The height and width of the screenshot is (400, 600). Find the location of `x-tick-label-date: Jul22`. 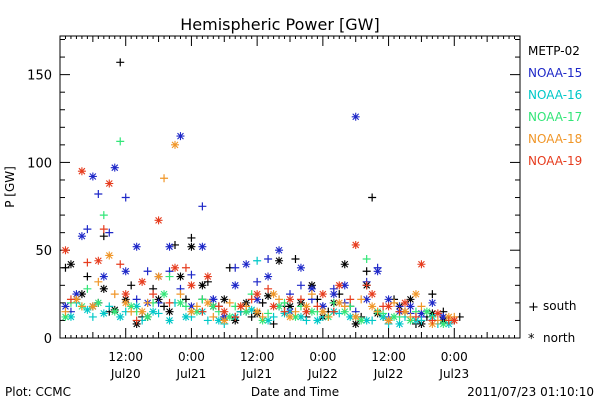

x-tick-label-date: Jul22 is located at coordinates (388, 374).